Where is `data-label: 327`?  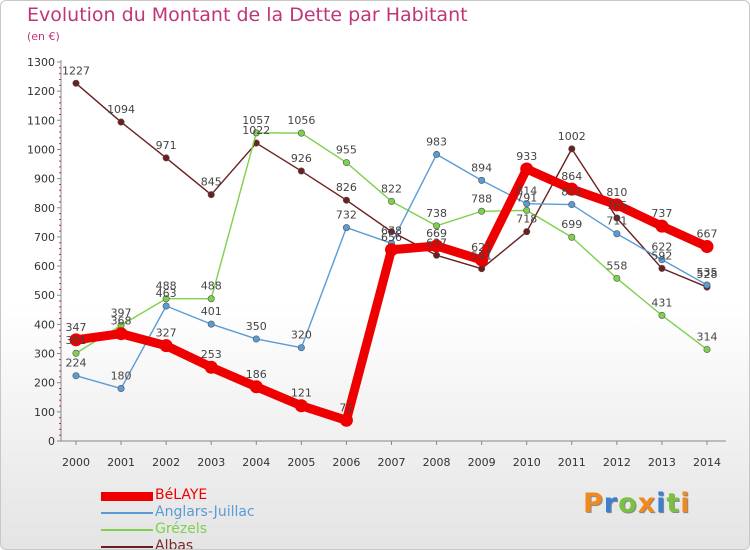
data-label: 327 is located at coordinates (166, 333).